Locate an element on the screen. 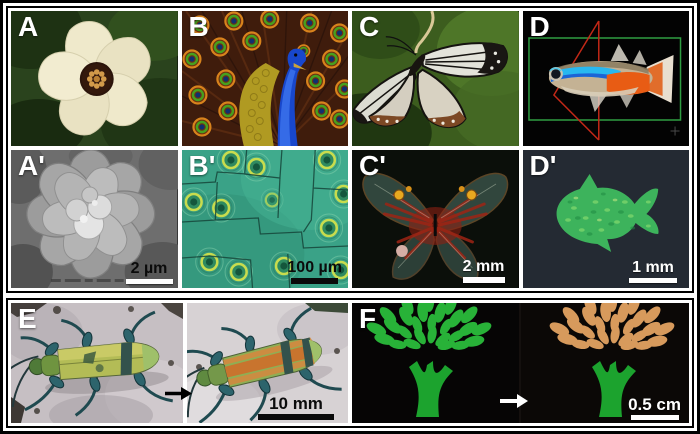  panel-a-prime-sem: A' 2 µm is located at coordinates (94, 219).